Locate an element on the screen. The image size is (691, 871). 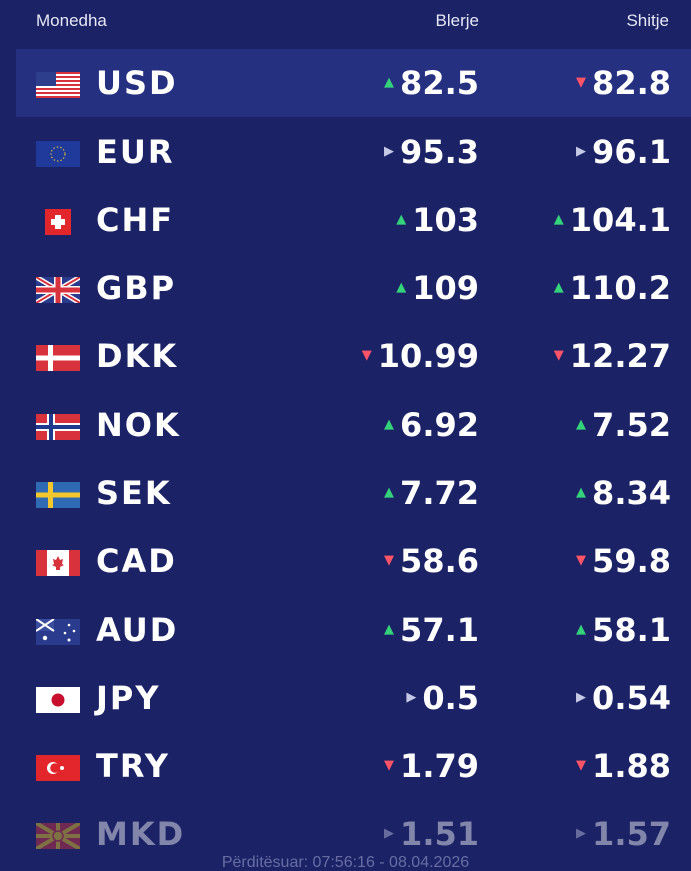
buy-rate: ▼ 10.99 is located at coordinates (420, 356).